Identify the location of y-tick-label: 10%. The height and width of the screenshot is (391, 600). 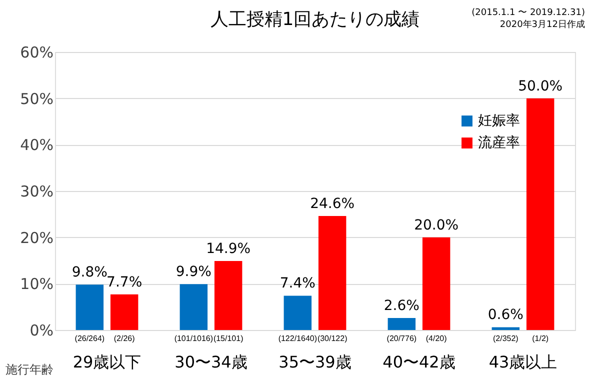
(37, 284).